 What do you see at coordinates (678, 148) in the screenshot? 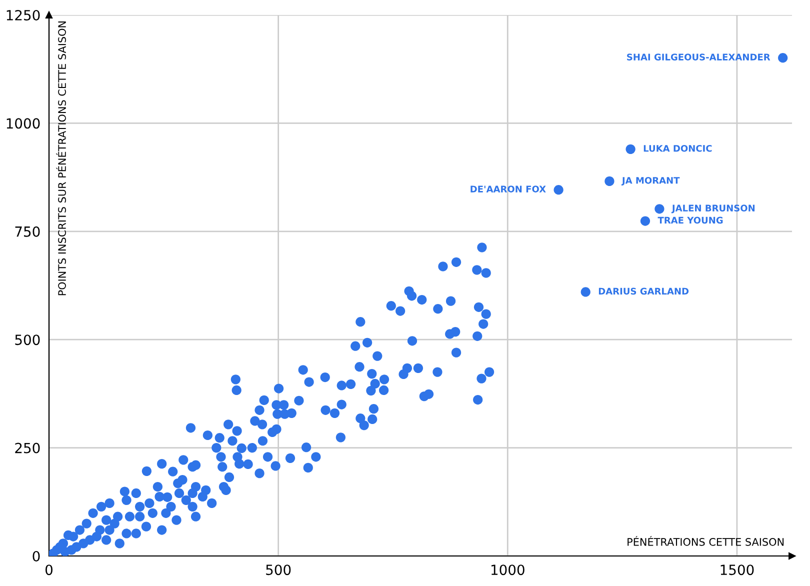
I see `annotation: LUKA DONCIC` at bounding box center [678, 148].